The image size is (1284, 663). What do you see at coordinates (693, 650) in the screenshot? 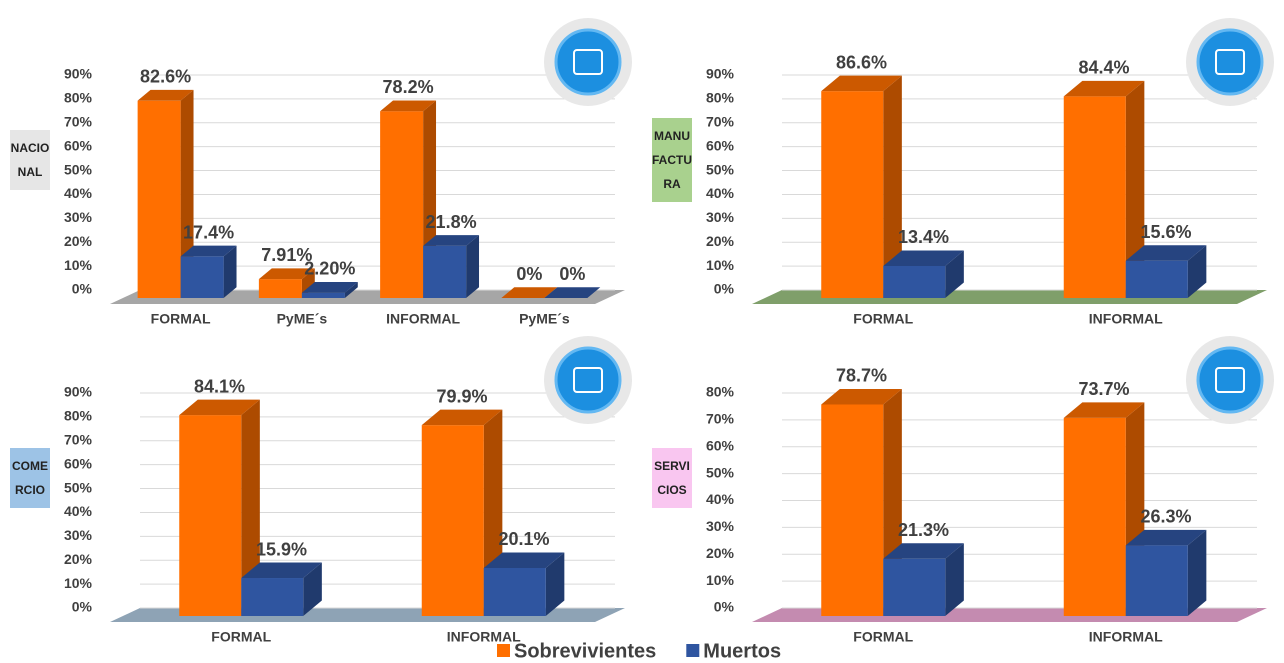
I see `legend-swatch` at bounding box center [693, 650].